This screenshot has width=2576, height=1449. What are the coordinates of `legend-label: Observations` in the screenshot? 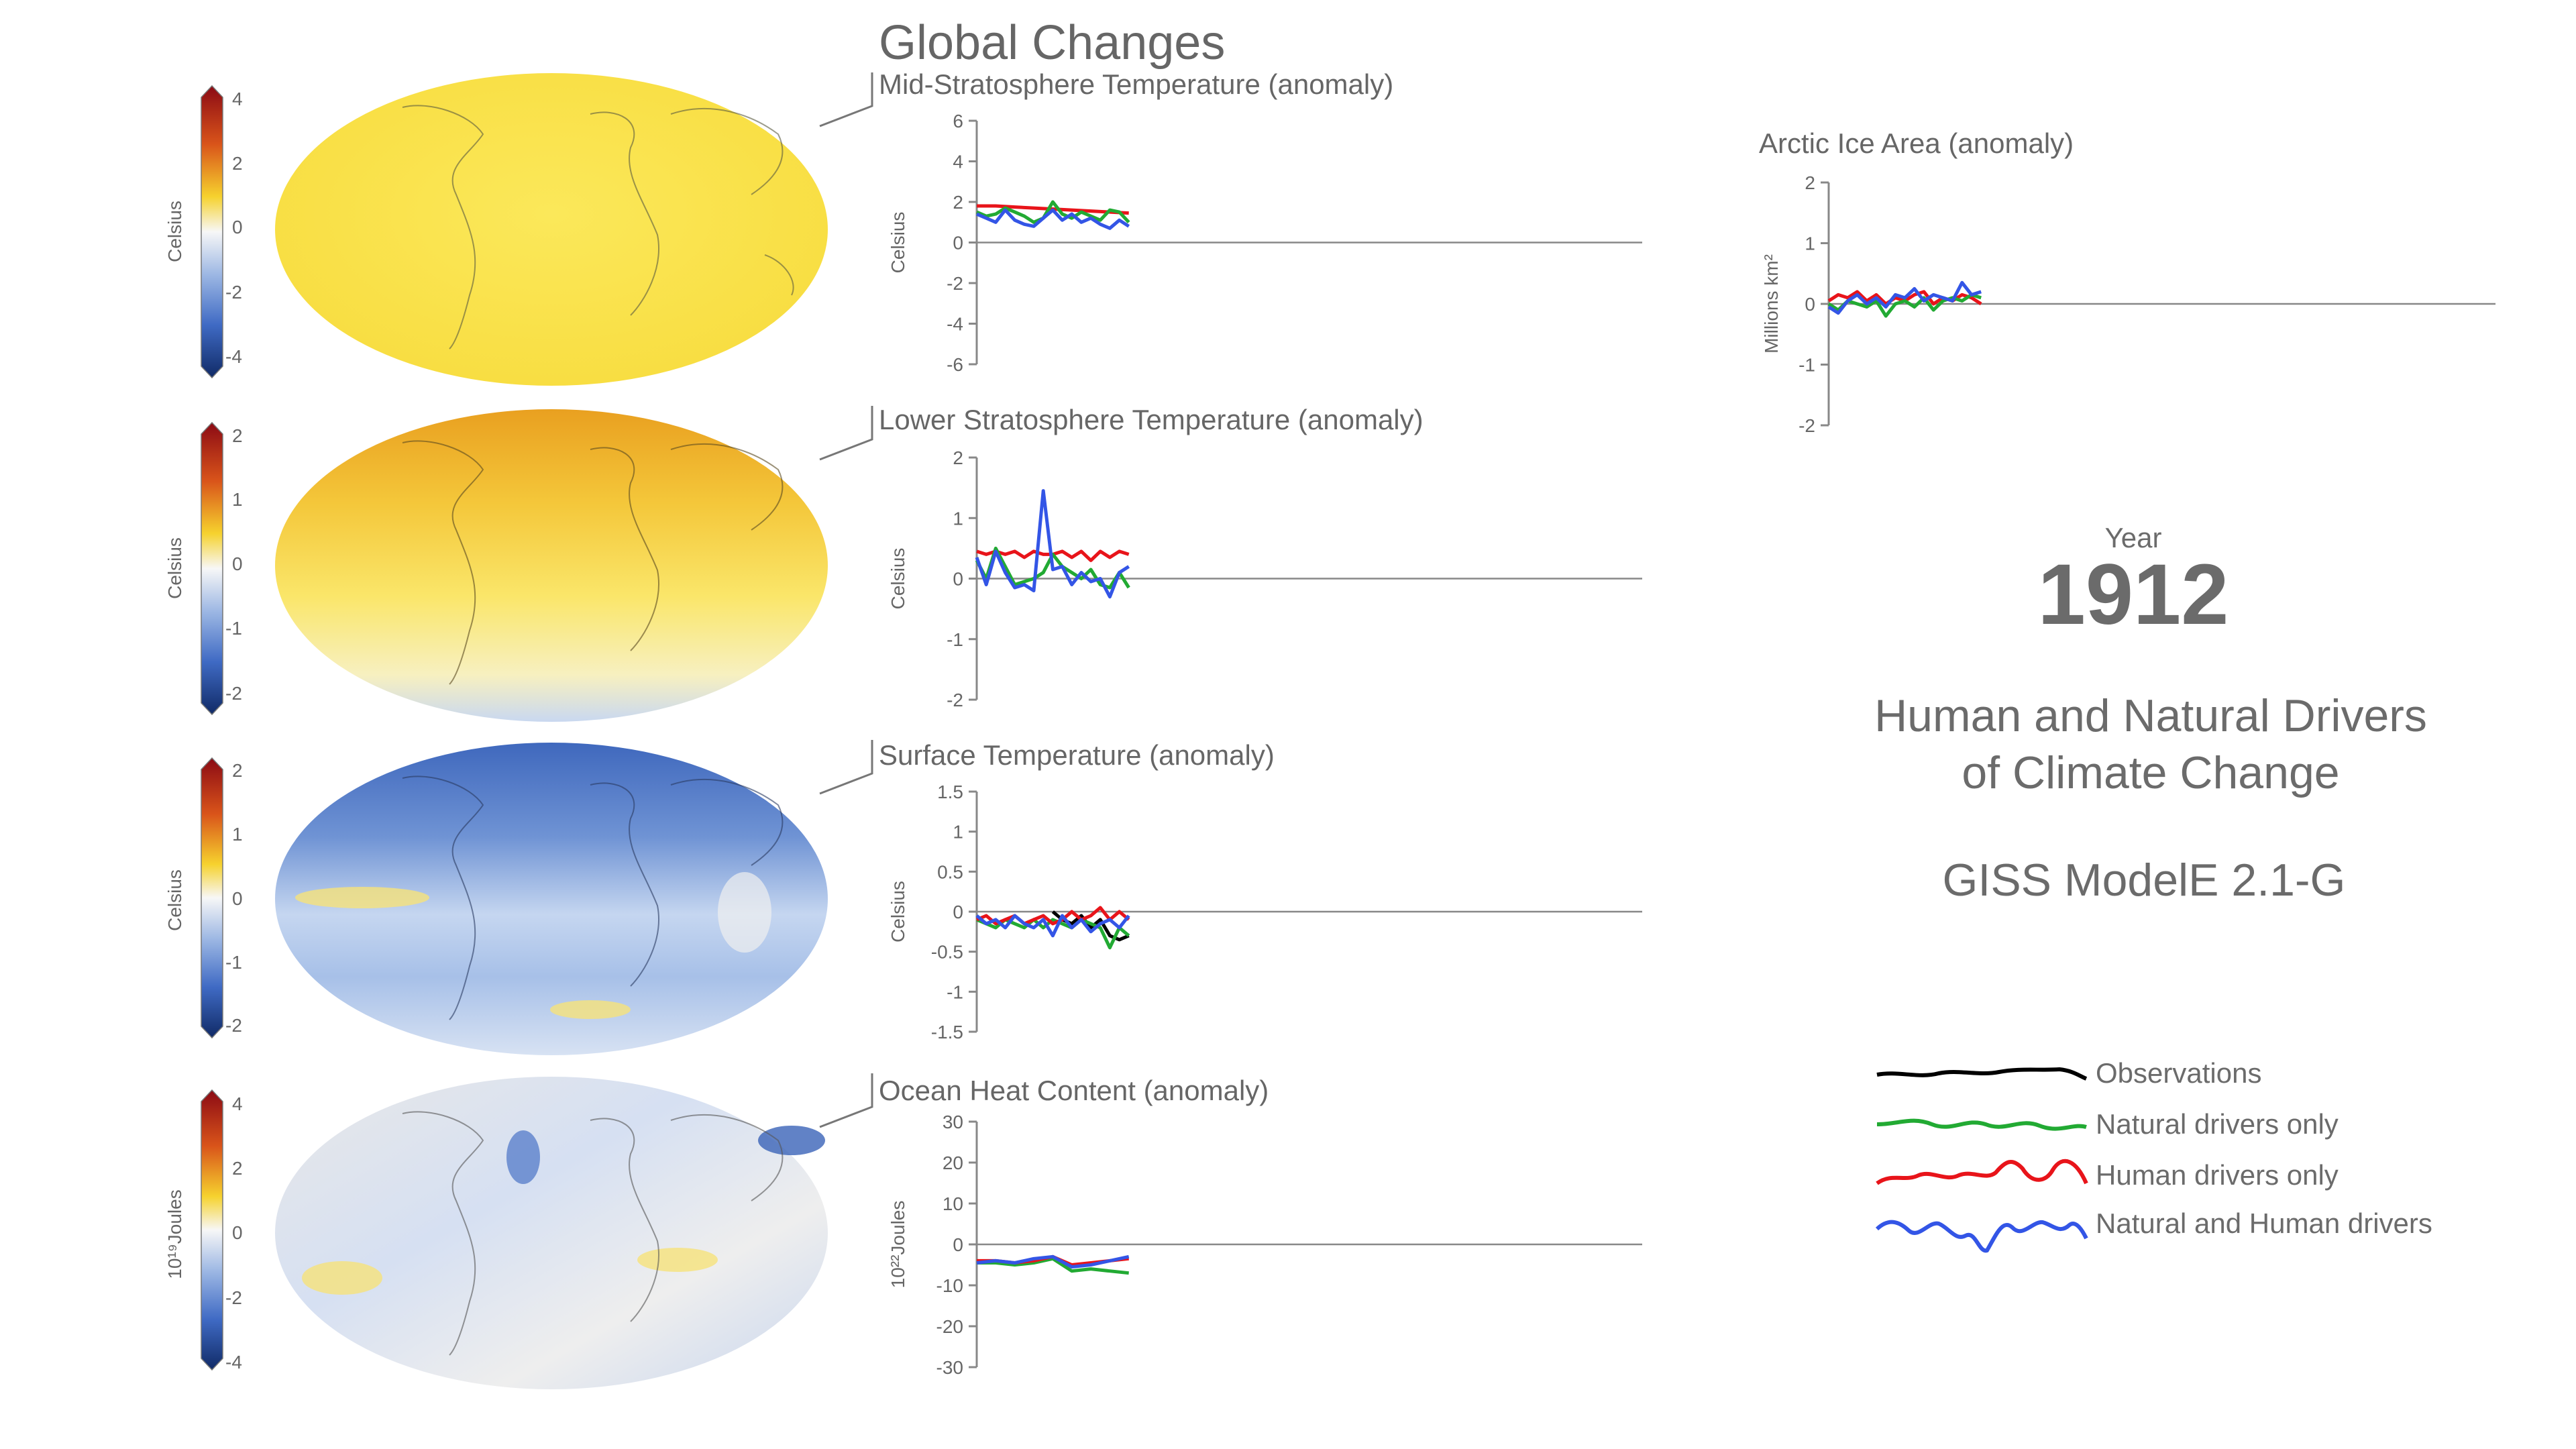 It's located at (2178, 1073).